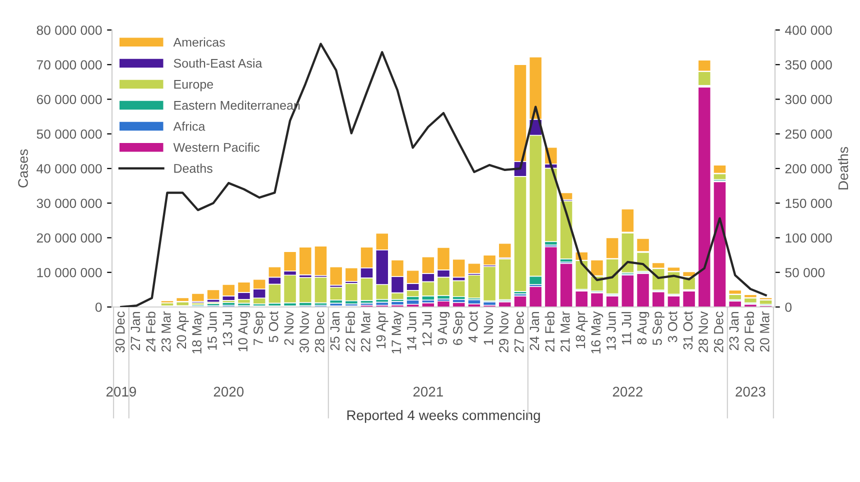 This screenshot has width=860, height=482. I want to click on x-axis-title: Reported 4 weeks commencing, so click(443, 416).